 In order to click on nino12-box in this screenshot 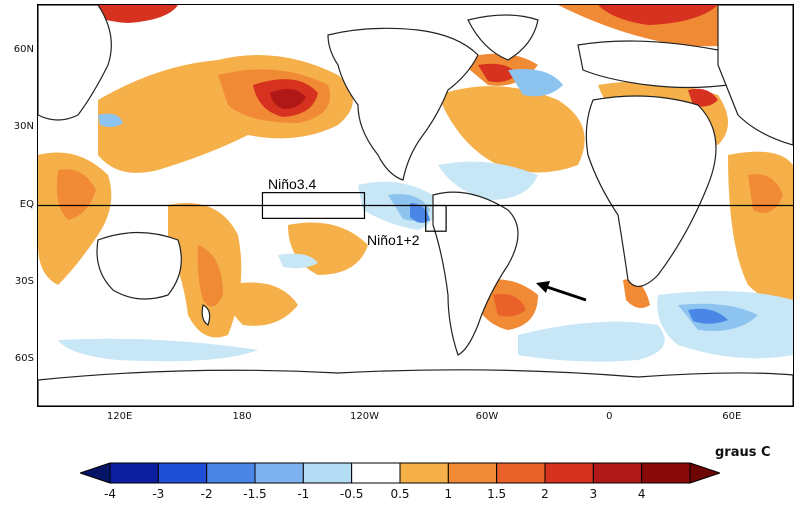, I will do `click(436, 218)`.